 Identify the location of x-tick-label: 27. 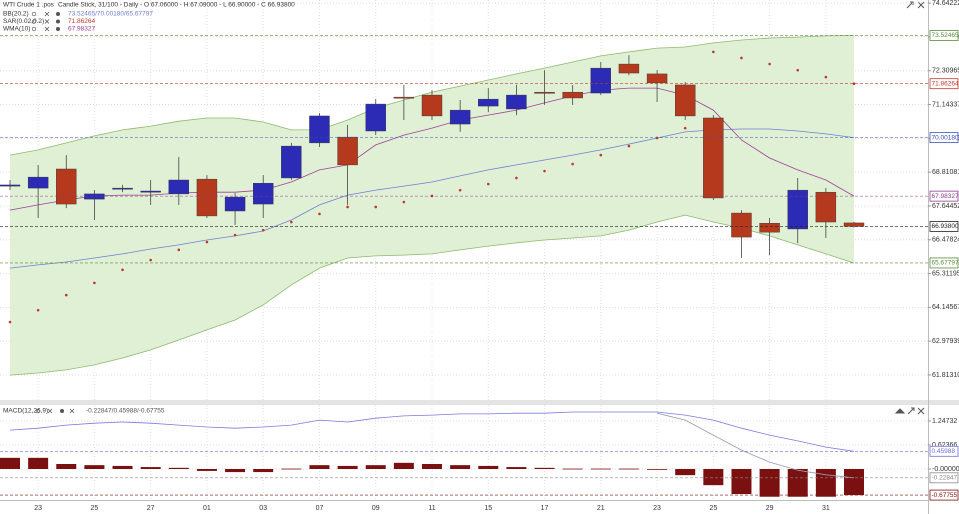
(151, 508).